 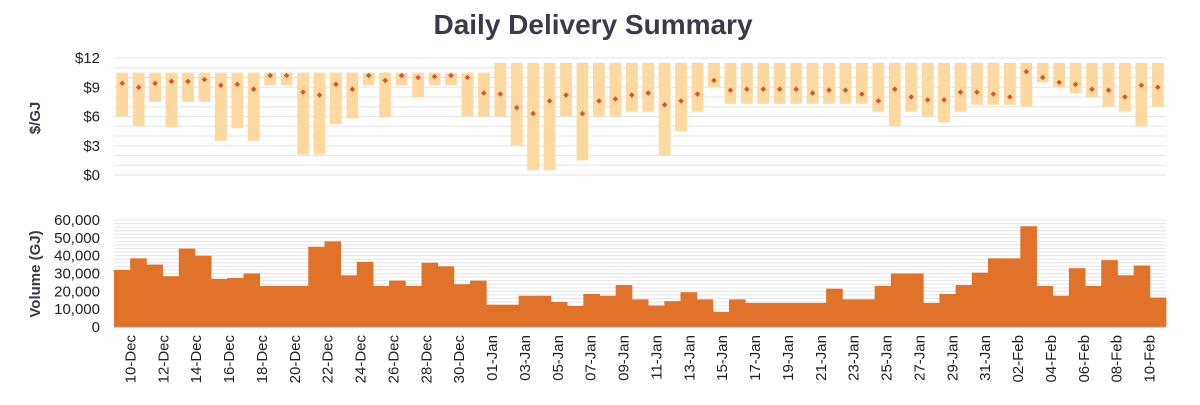 I want to click on x-tick-label: 31-Jan, so click(x=985, y=358).